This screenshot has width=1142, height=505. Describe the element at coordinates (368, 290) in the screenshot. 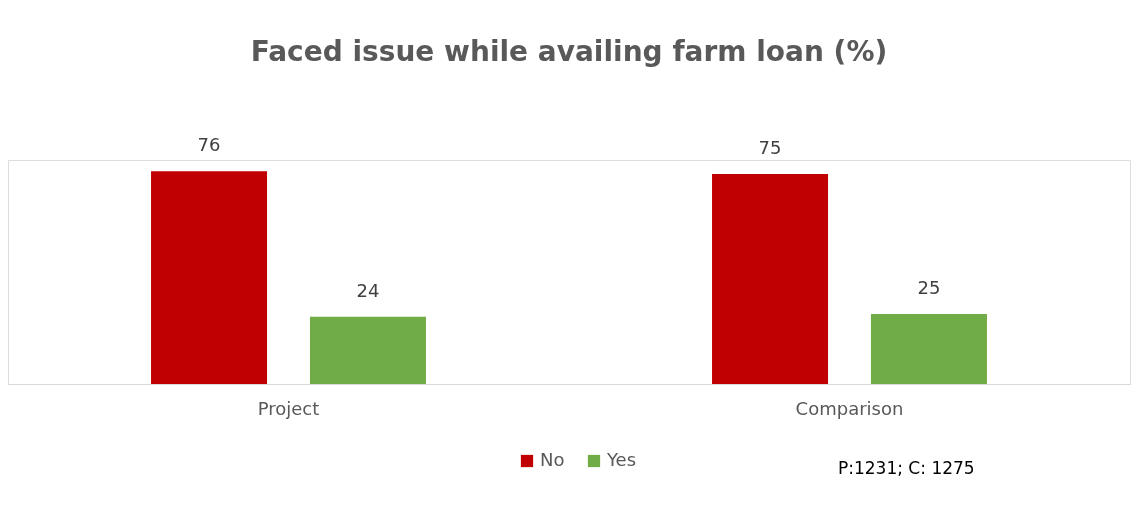

I see `data-label: 24` at that location.